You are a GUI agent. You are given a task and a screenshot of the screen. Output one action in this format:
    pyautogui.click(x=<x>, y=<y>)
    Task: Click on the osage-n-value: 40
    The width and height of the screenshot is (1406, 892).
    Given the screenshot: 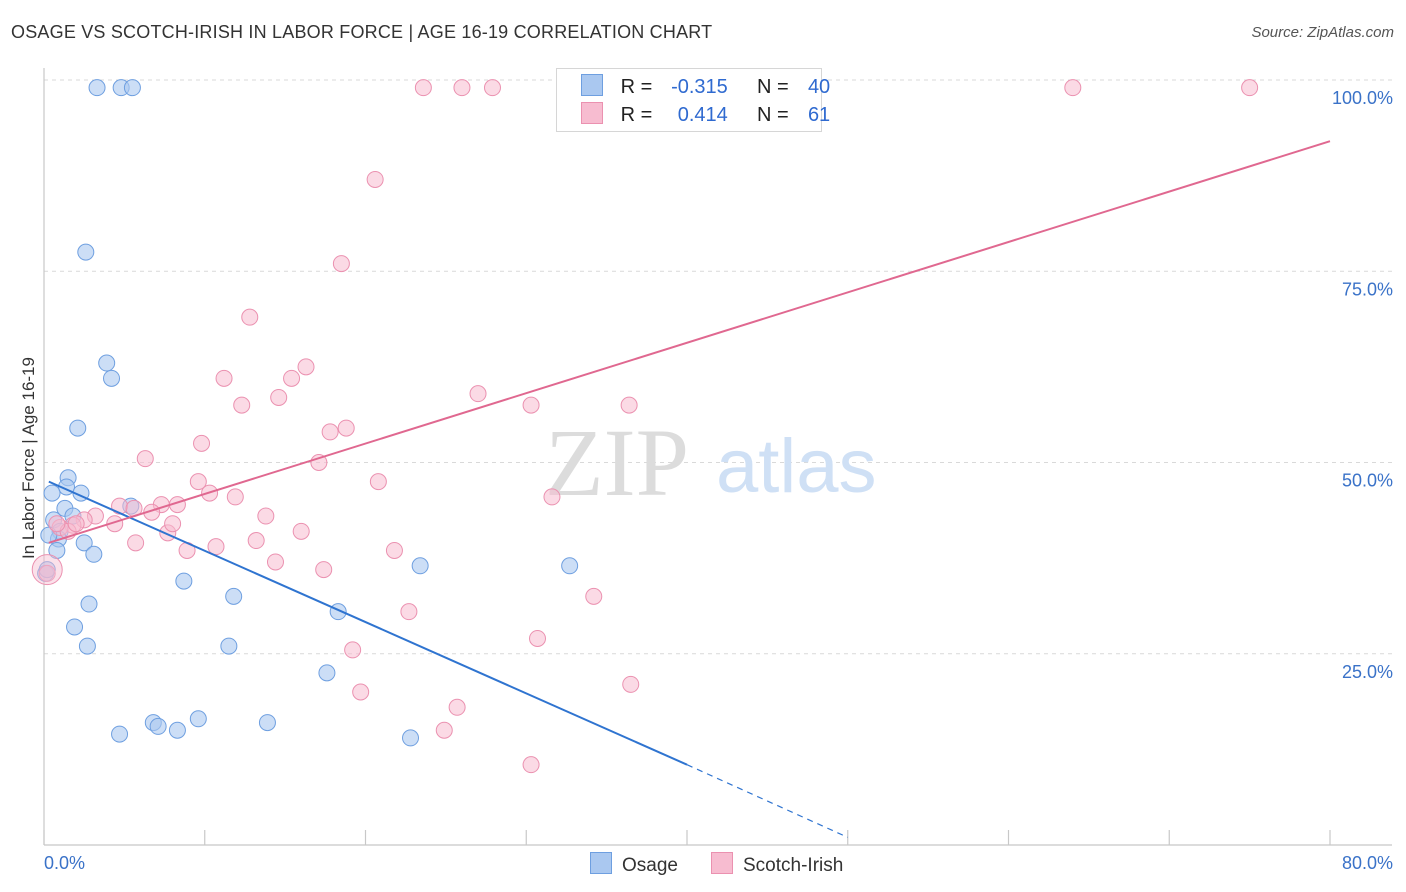 What is the action you would take?
    pyautogui.click(x=819, y=87)
    